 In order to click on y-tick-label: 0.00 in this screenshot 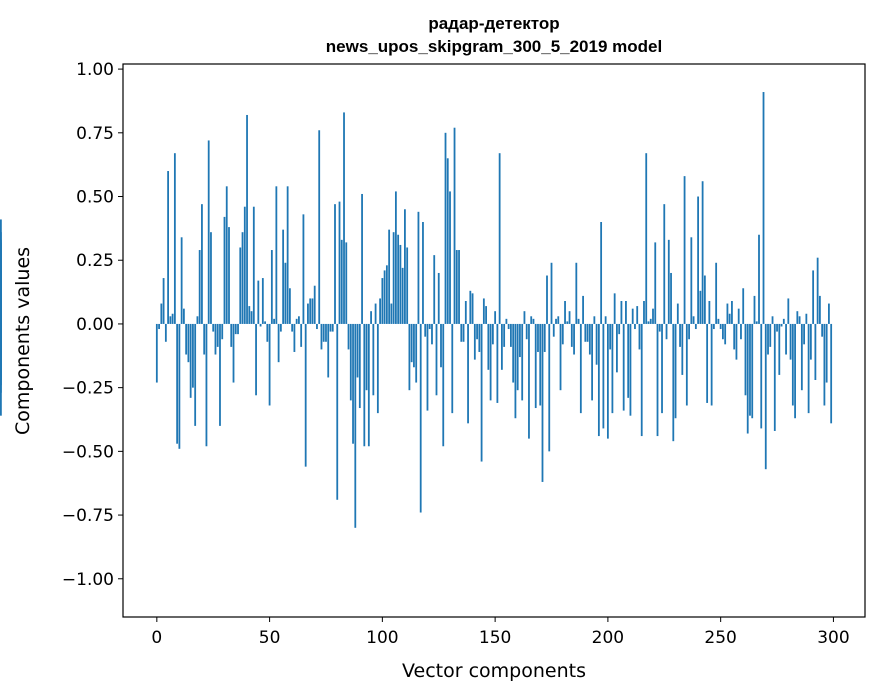, I will do `click(95, 325)`.